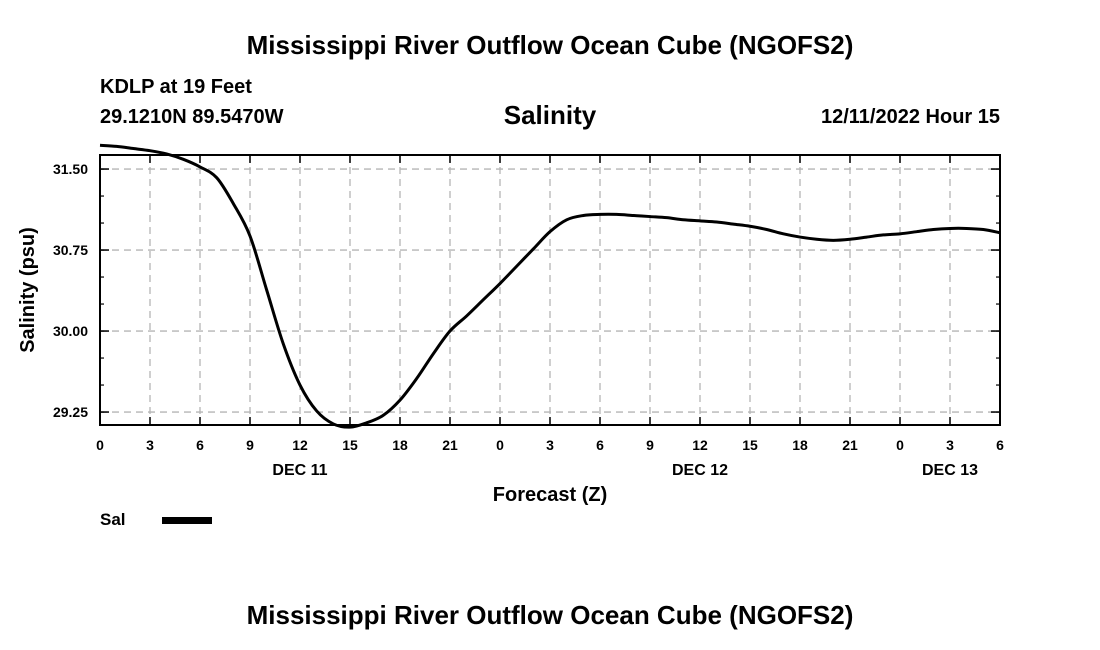 This screenshot has height=650, width=1100. I want to click on date-labels: DEC 11 DEC 12 DEC 13, so click(625, 470).